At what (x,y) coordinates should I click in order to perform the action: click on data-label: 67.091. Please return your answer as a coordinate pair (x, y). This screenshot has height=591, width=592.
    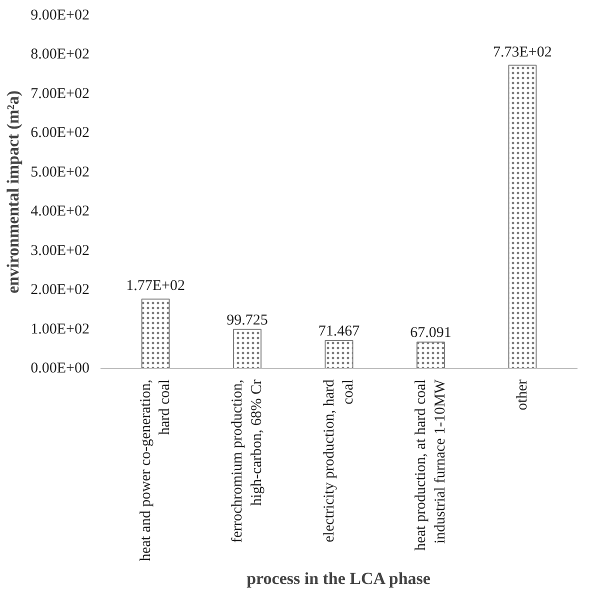
    Looking at the image, I should click on (431, 333).